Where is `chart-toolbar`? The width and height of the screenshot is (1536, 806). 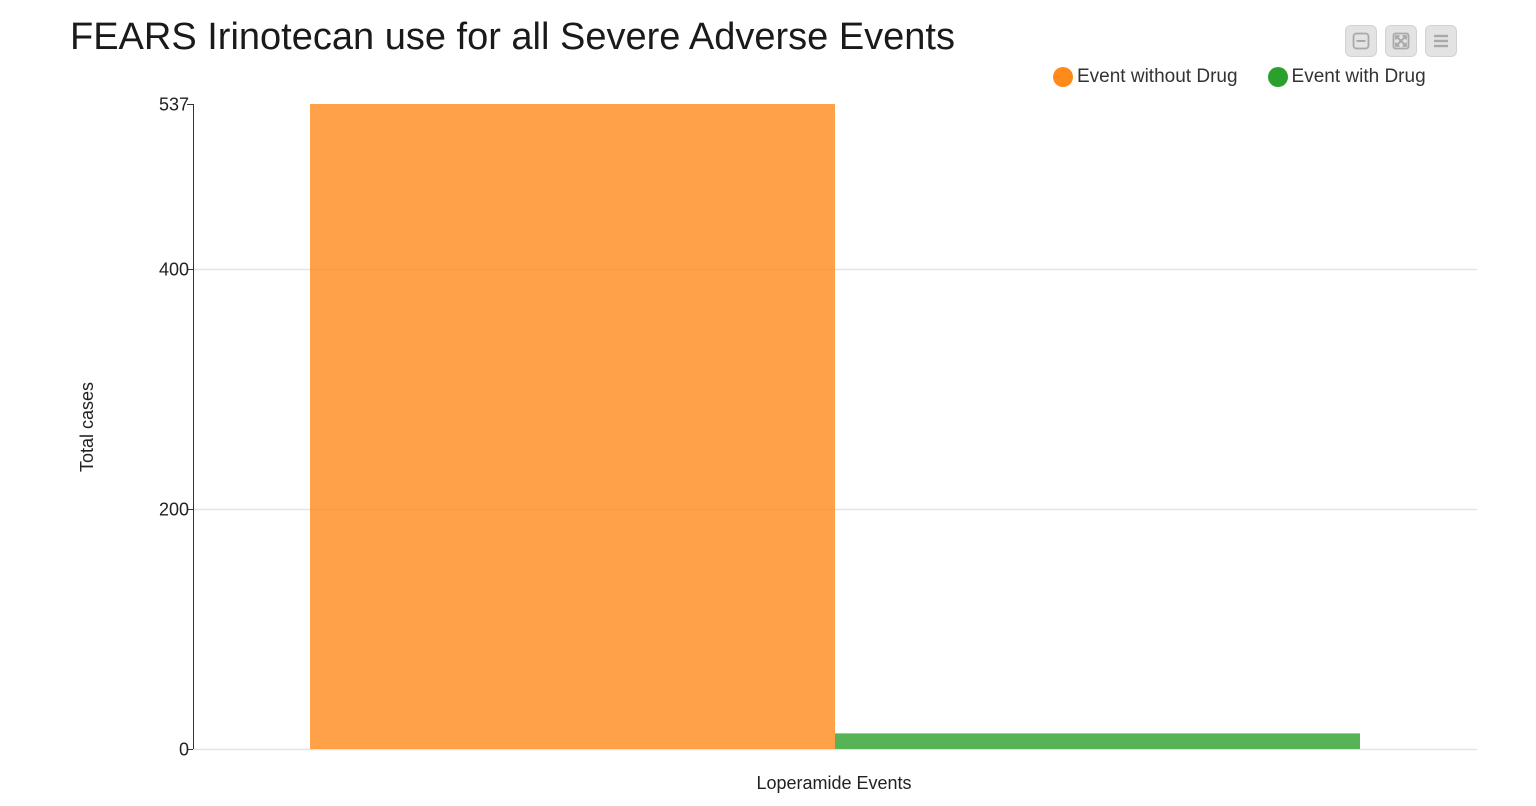
chart-toolbar is located at coordinates (1401, 41).